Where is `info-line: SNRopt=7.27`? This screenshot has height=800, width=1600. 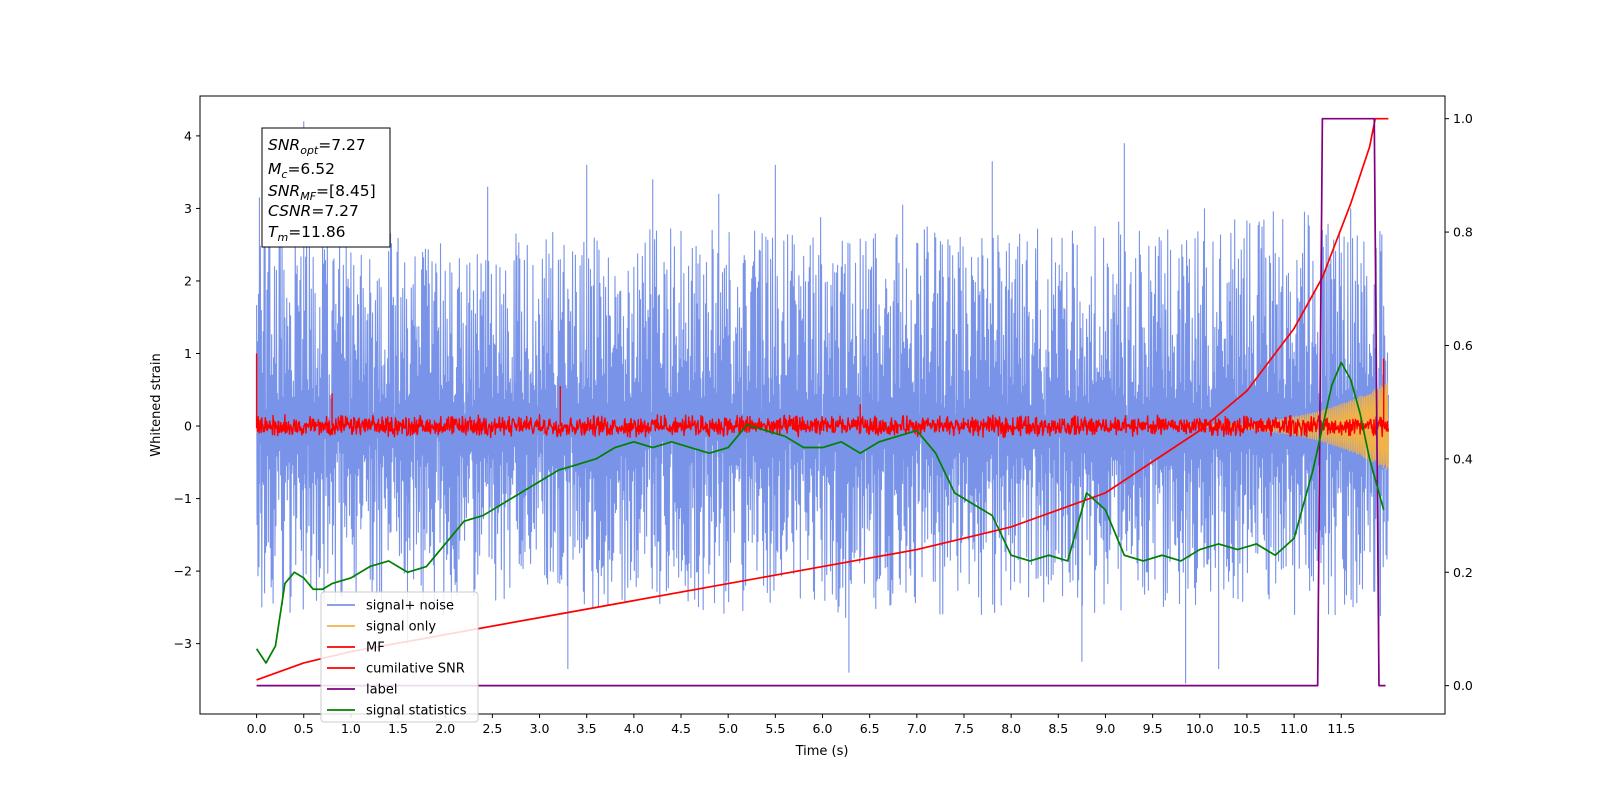 info-line: SNRopt=7.27 is located at coordinates (317, 146).